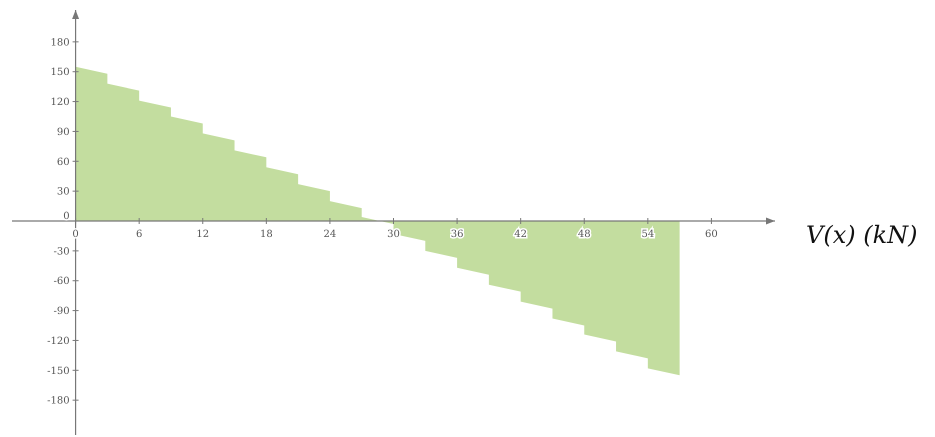  I want to click on x-tick-label: 12, so click(203, 234).